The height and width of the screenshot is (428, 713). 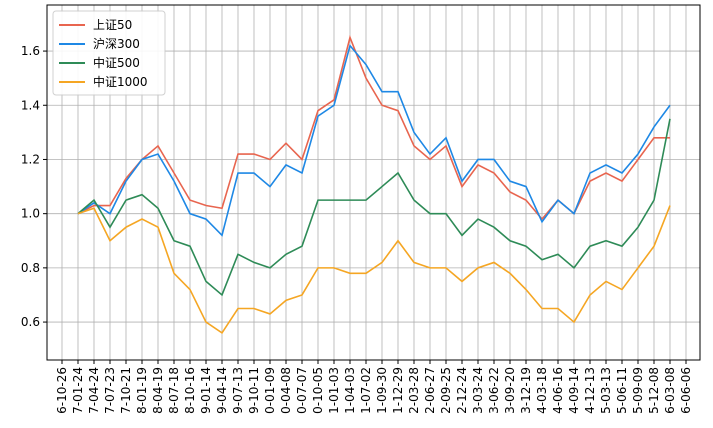 What do you see at coordinates (109, 53) in the screenshot?
I see `legend-box` at bounding box center [109, 53].